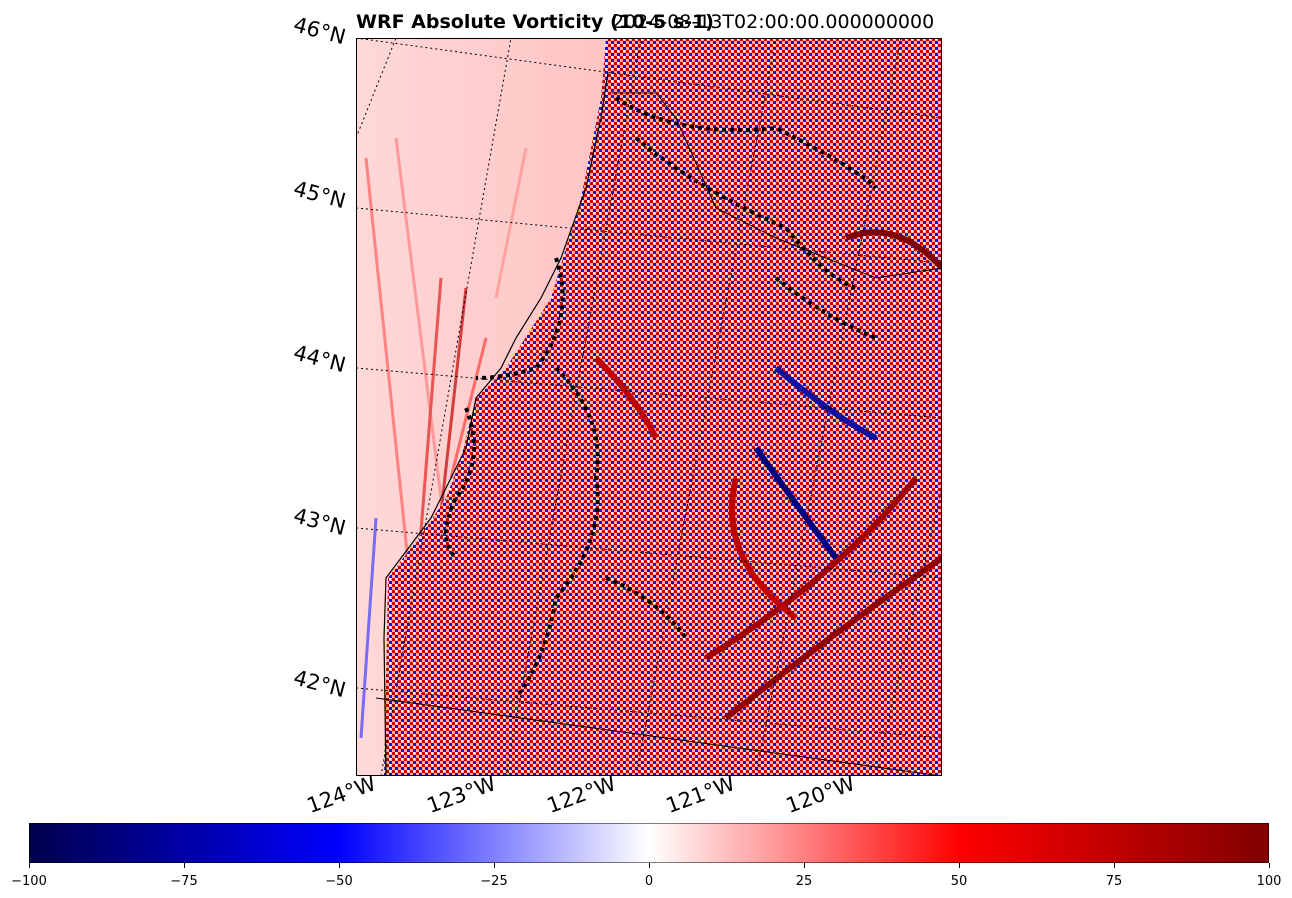 The width and height of the screenshot is (1292, 898). I want to click on lat-label-46: 46°N, so click(319, 31).